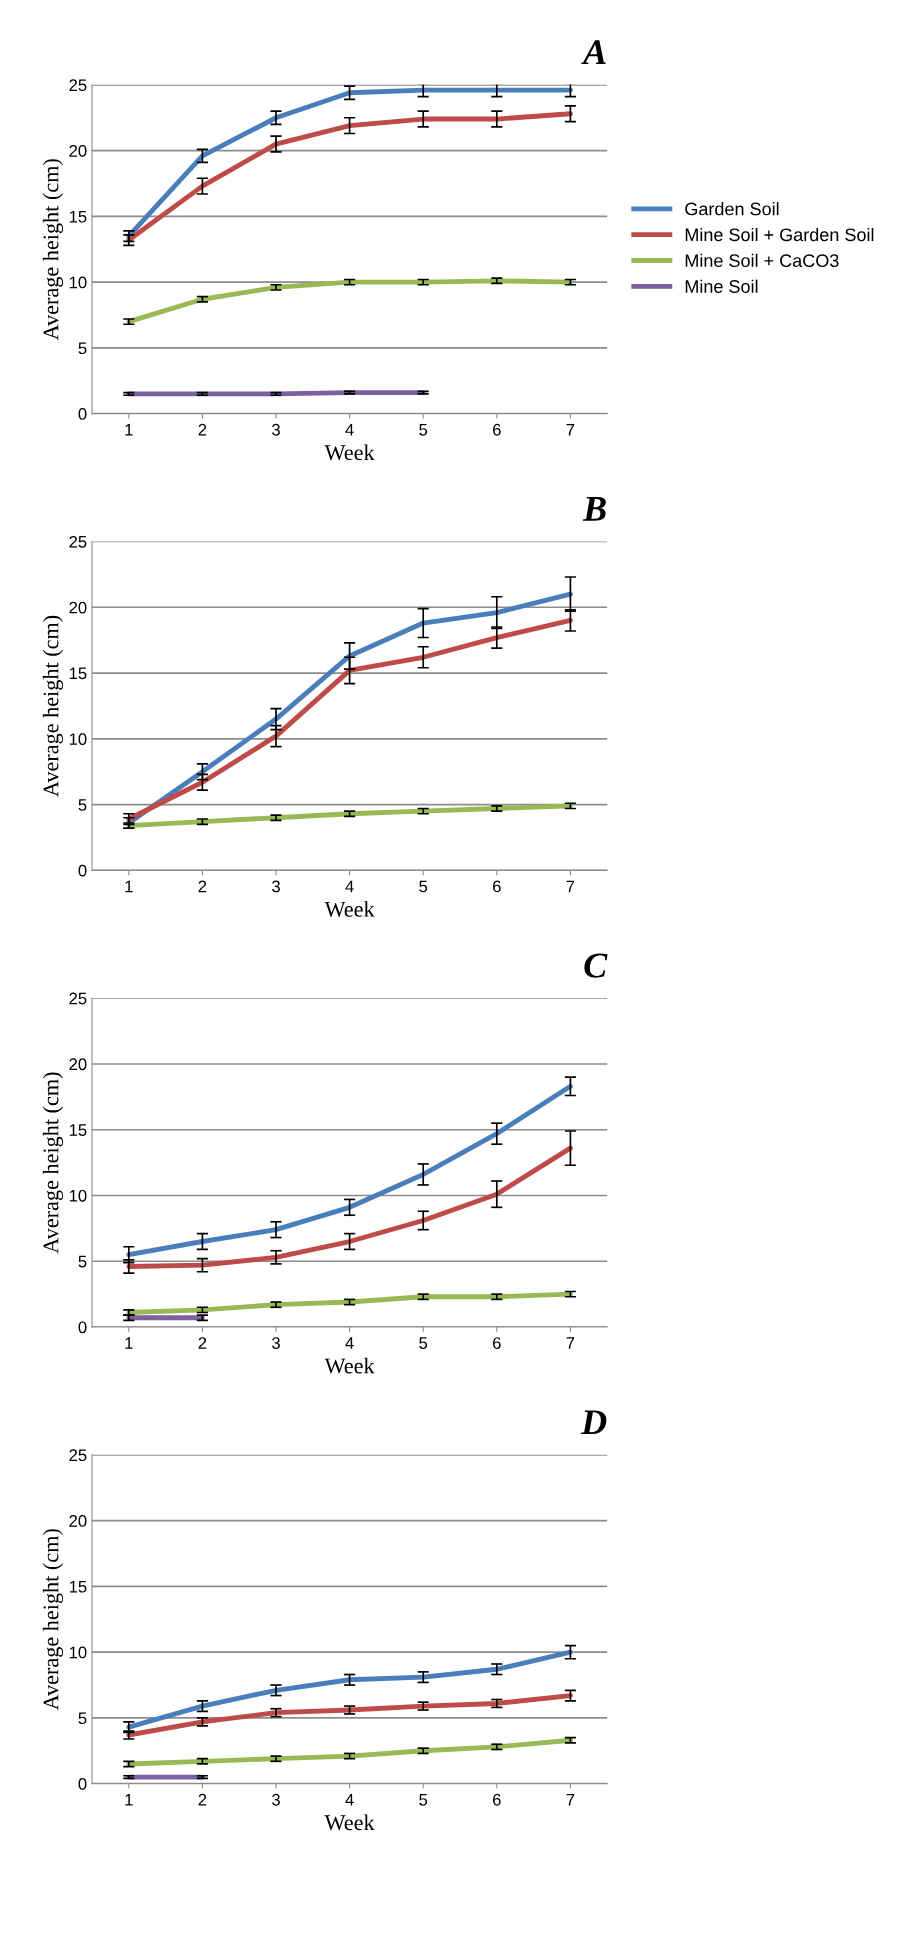 The image size is (920, 1933). What do you see at coordinates (721, 286) in the screenshot?
I see `legend-label: Mine Soil` at bounding box center [721, 286].